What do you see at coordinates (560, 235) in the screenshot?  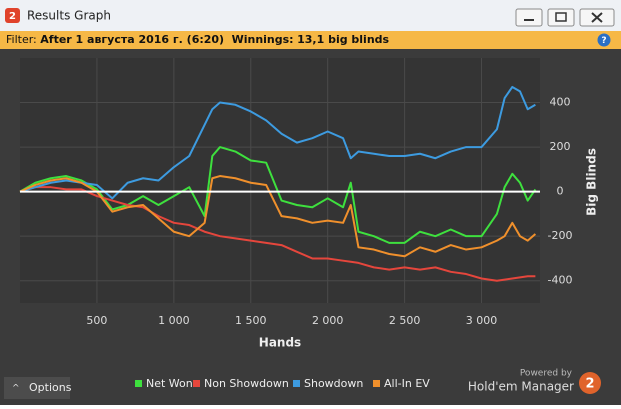 I see `y-tick-label: -200` at bounding box center [560, 235].